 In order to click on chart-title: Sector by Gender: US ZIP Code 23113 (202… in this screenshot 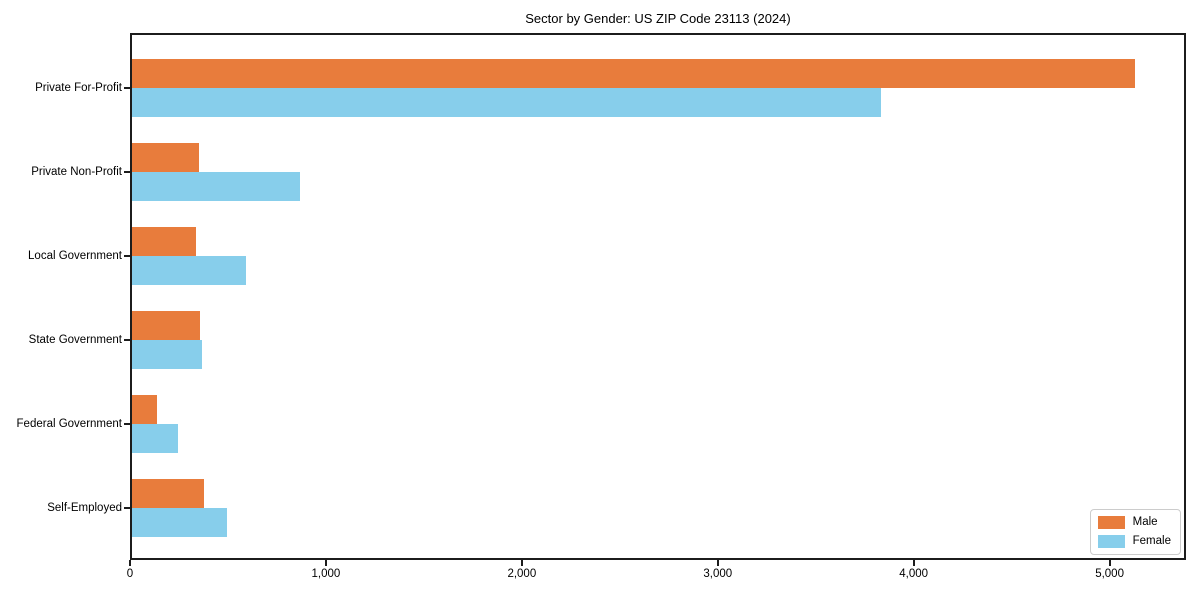, I will do `click(658, 18)`.